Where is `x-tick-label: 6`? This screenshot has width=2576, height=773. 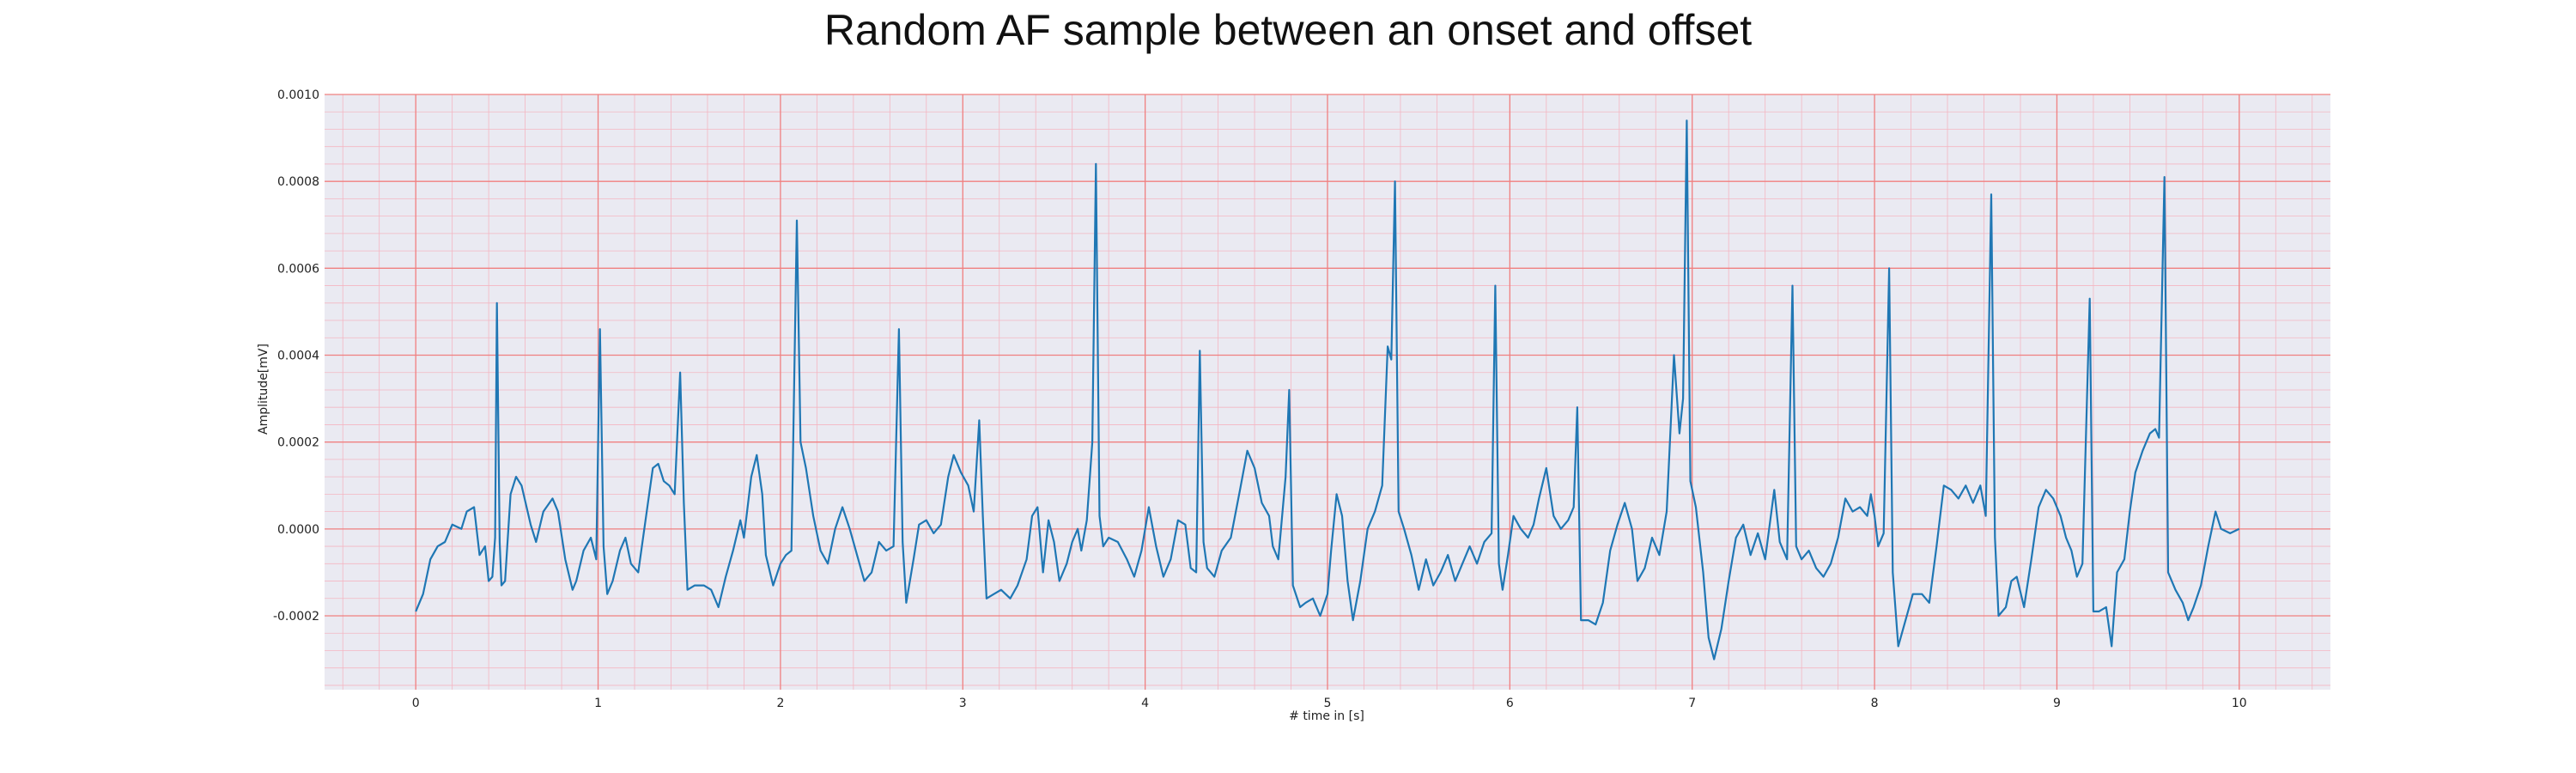
x-tick-label: 6 is located at coordinates (1510, 703).